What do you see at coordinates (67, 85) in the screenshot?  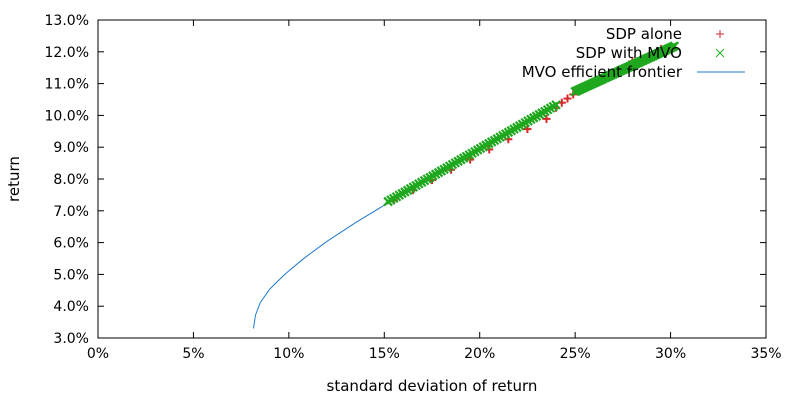 I see `y-tick-label: 11.0%` at bounding box center [67, 85].